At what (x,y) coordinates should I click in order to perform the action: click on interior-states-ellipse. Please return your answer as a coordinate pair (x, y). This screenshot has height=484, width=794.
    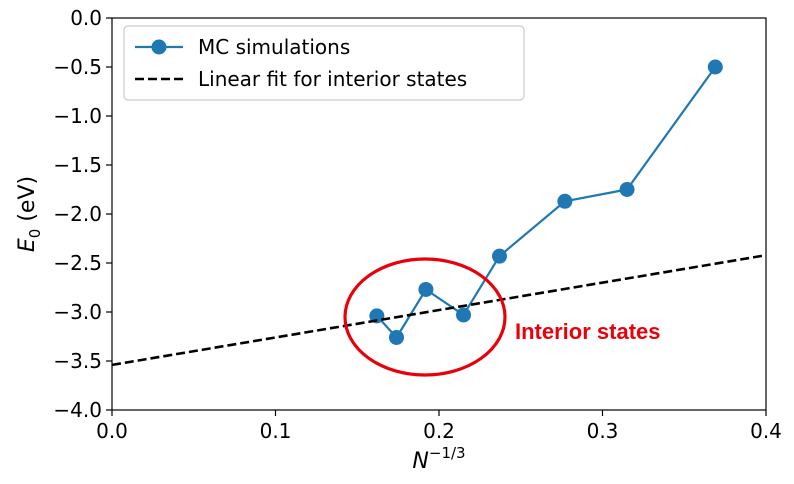
    Looking at the image, I should click on (425, 317).